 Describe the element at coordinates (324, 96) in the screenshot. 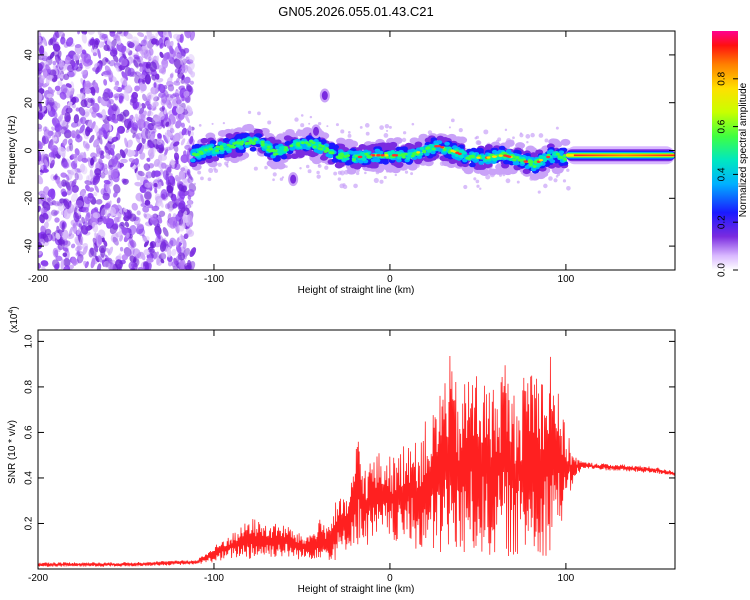

I see `island-core` at that location.